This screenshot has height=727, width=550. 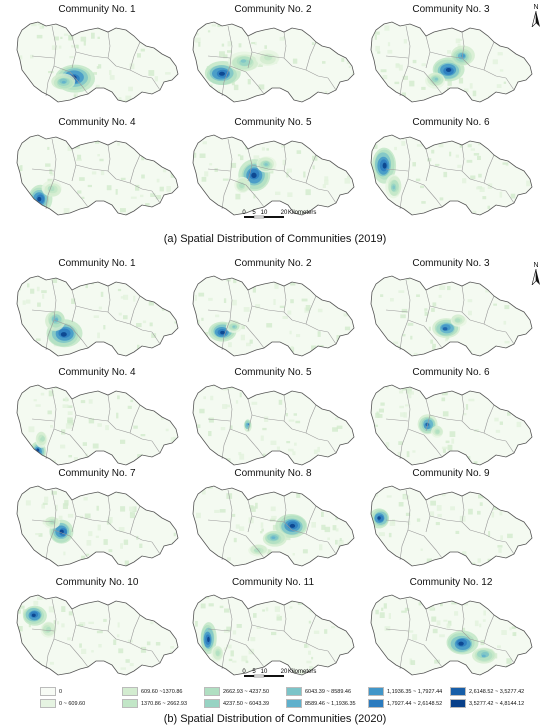 What do you see at coordinates (292, 215) in the screenshot?
I see `scale-bar: 0 5 10 20 Kilometers` at bounding box center [292, 215].